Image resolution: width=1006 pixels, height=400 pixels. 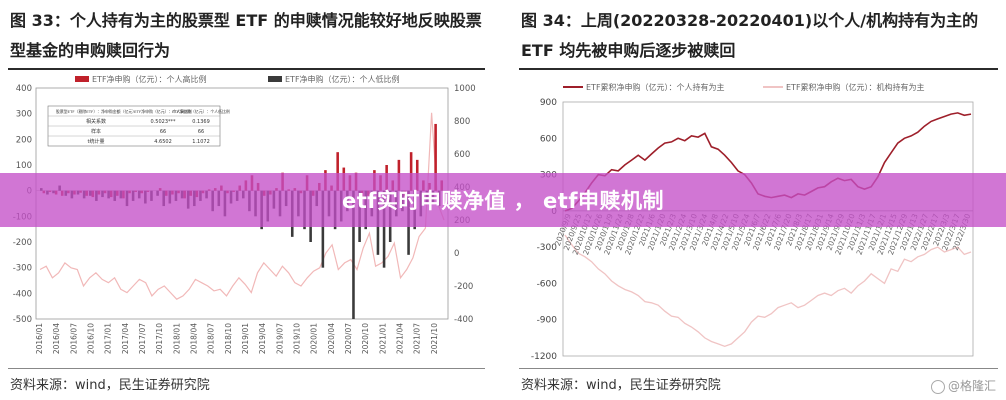 What do you see at coordinates (201, 142) in the screenshot?
I see `inset-table-cell: 1.1072` at bounding box center [201, 142].